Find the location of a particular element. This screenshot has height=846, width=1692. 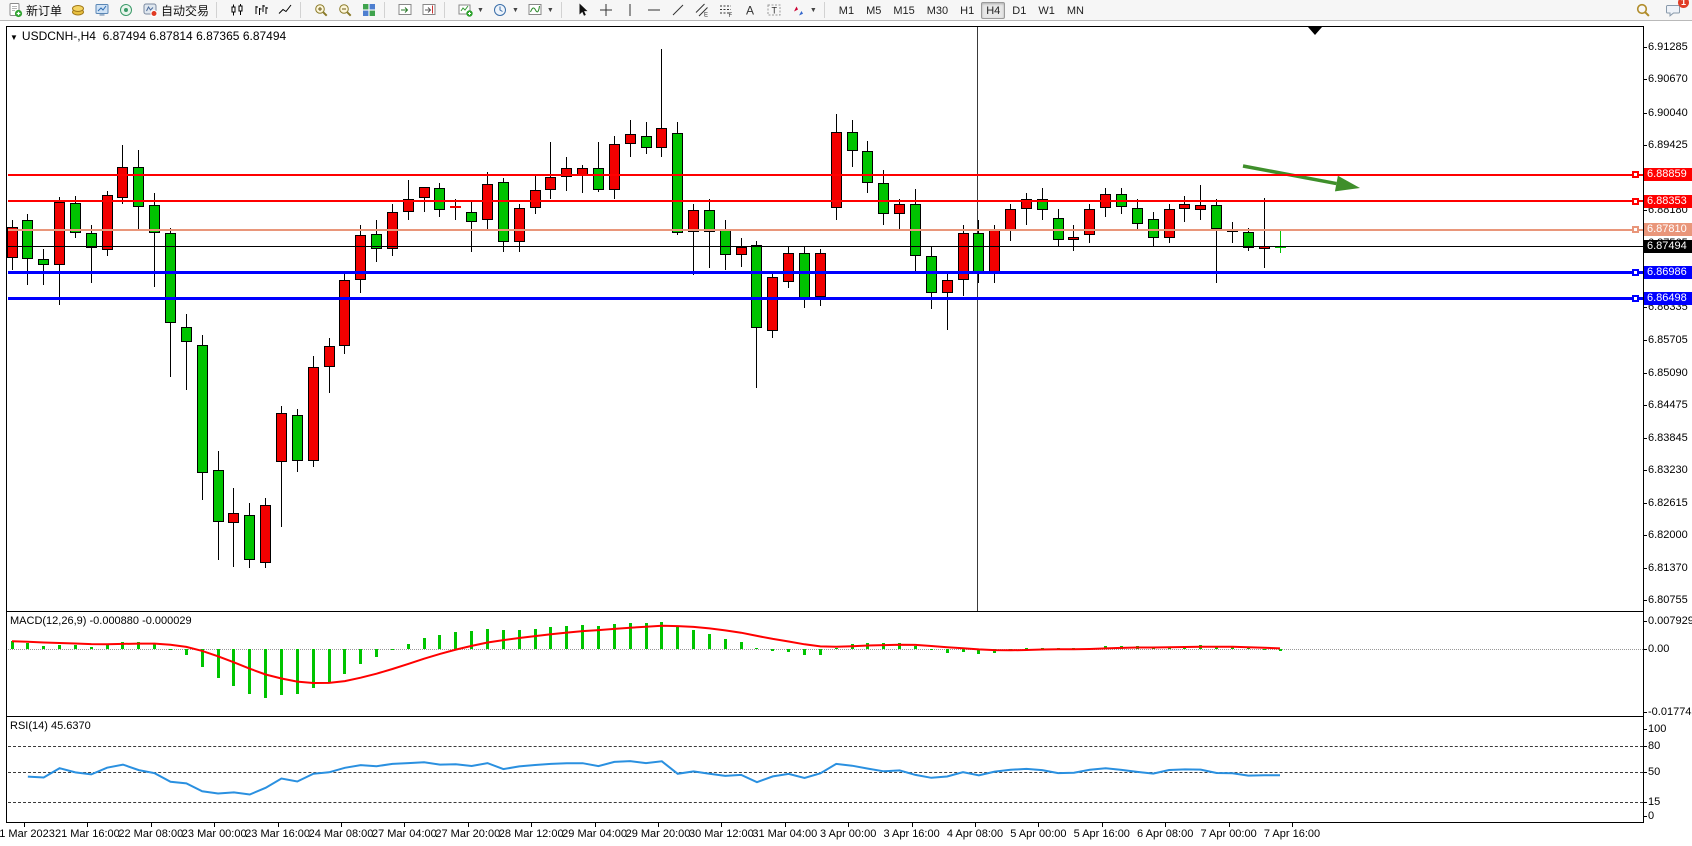

timeframe-h1: H1 is located at coordinates (967, 10).